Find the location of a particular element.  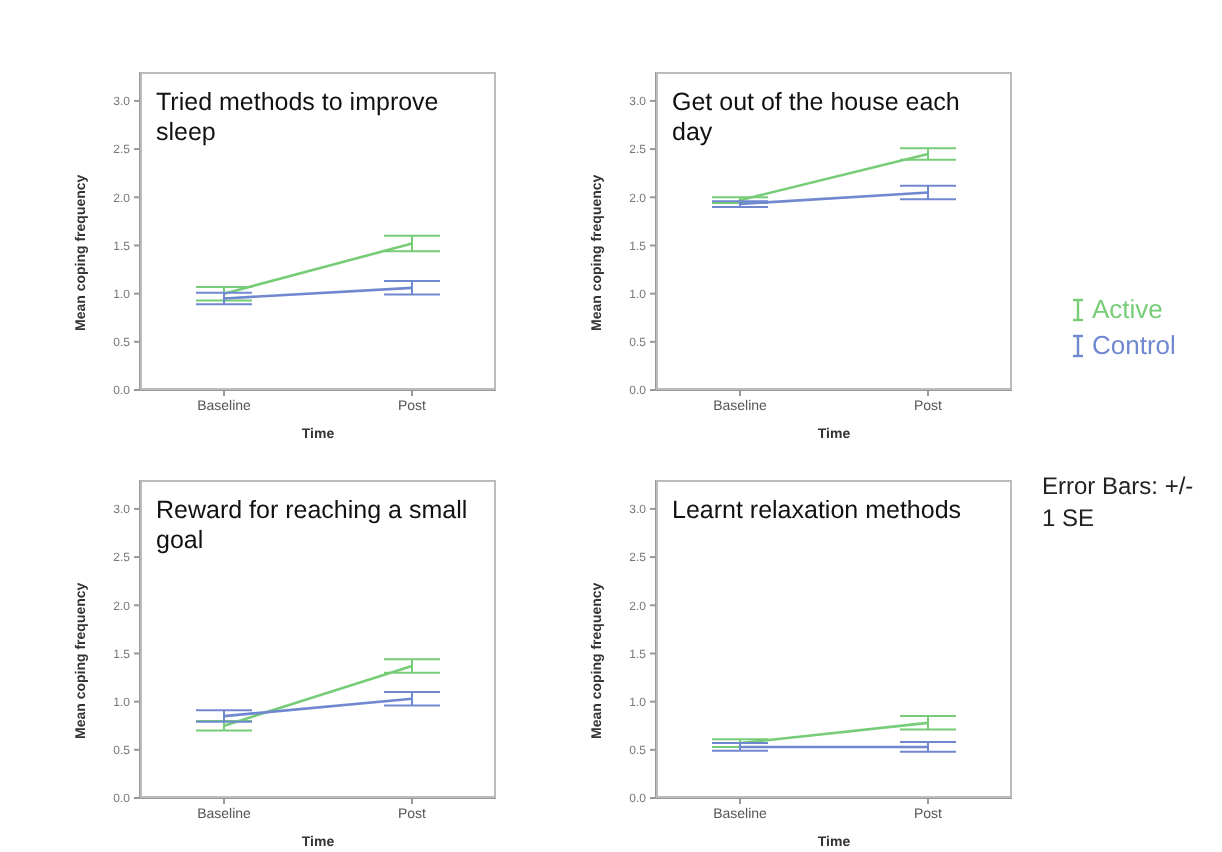

text: Get out of the house each day is located at coordinates (817, 118).